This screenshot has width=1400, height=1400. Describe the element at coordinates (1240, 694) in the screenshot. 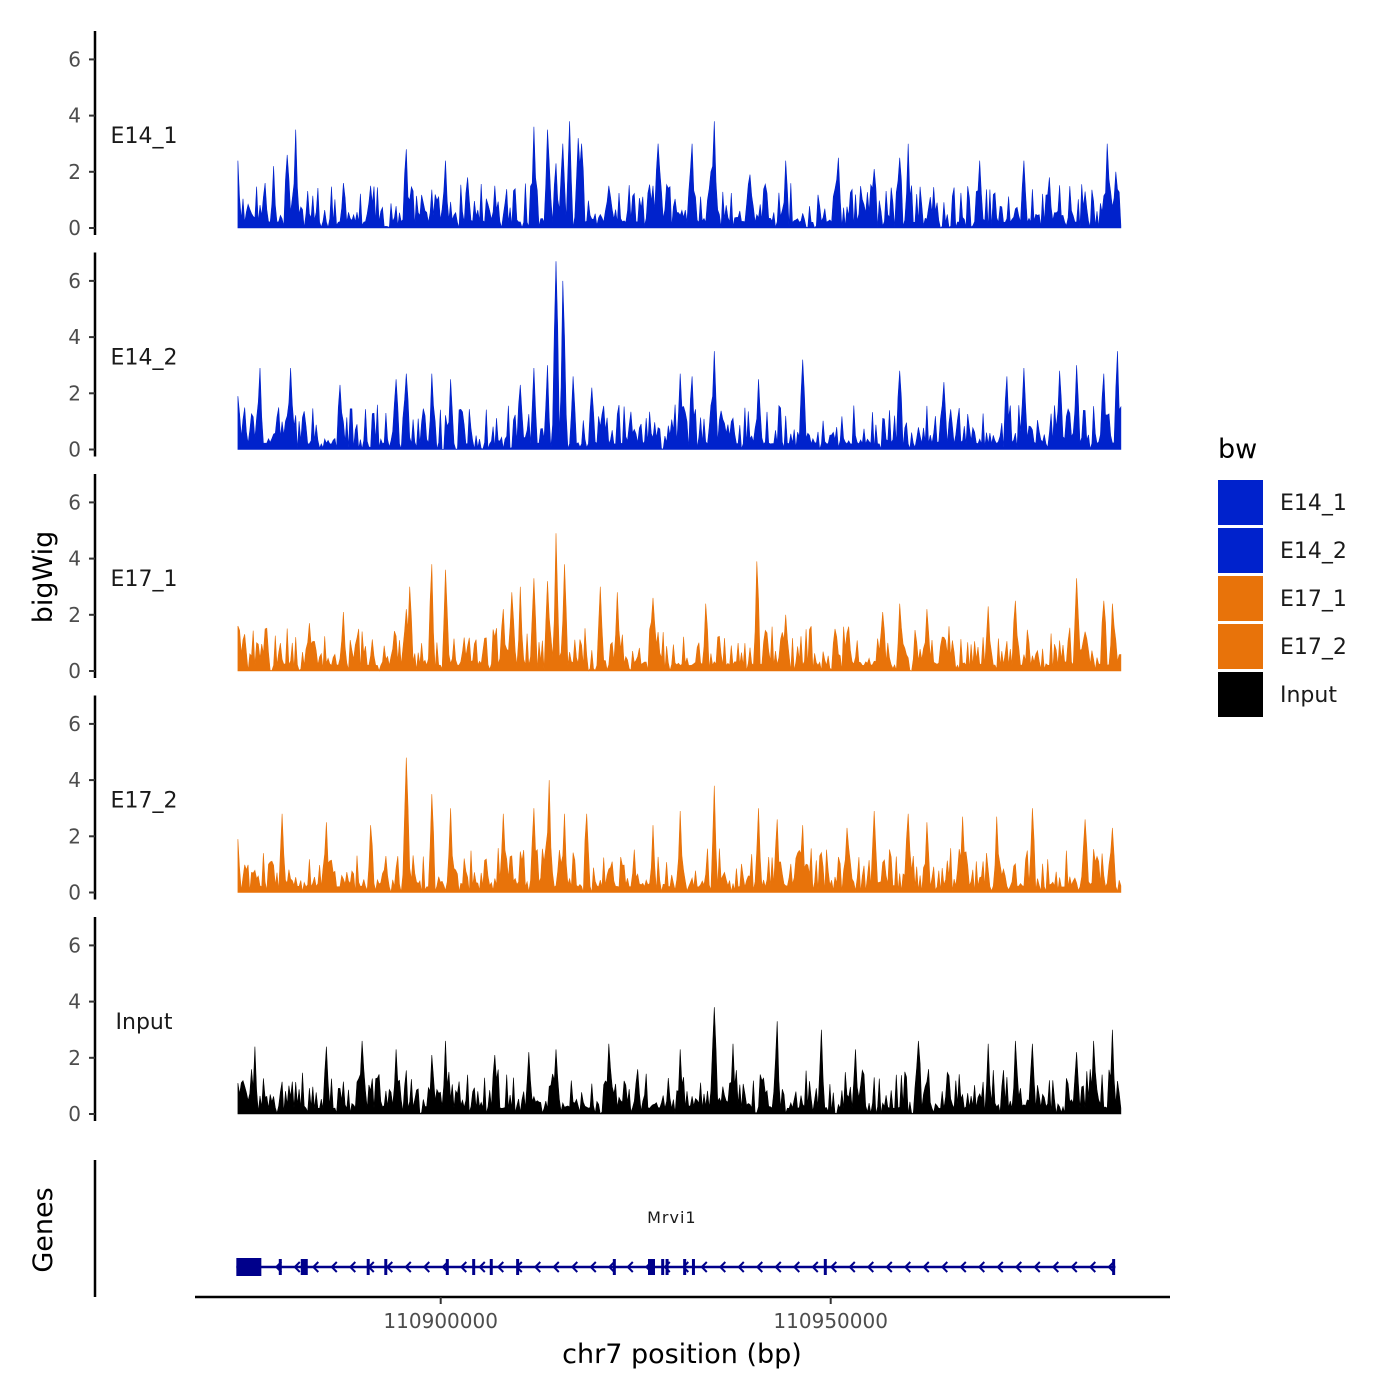

I see `legend-key-Input` at that location.